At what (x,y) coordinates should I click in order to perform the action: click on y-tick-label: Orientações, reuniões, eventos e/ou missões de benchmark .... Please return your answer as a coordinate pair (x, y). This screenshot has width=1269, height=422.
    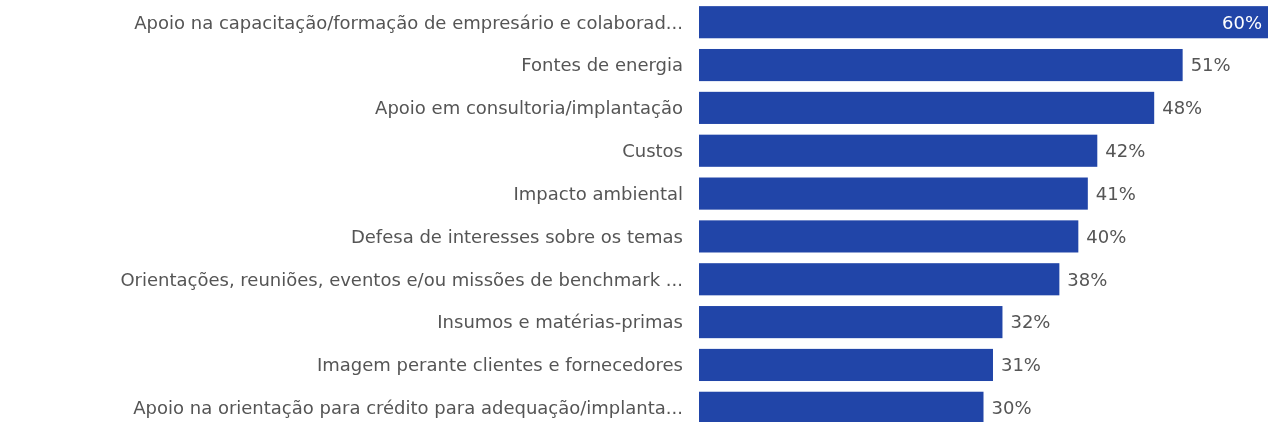
    Looking at the image, I should click on (401, 279).